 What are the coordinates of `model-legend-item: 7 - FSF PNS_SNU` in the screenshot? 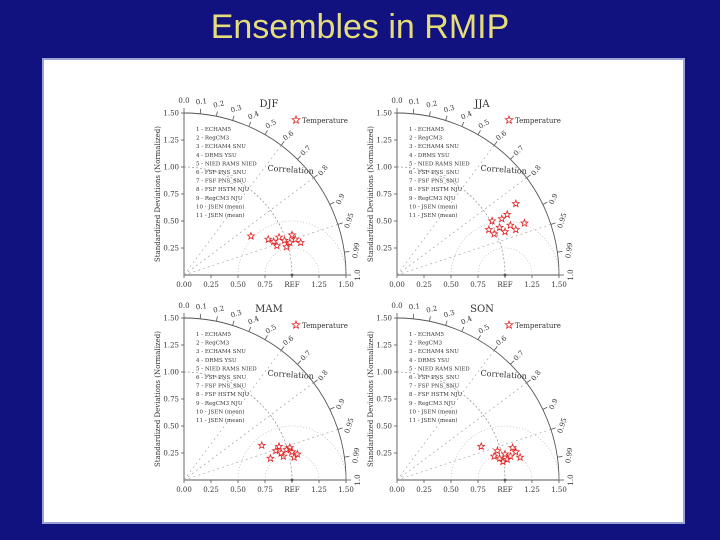 It's located at (221, 387).